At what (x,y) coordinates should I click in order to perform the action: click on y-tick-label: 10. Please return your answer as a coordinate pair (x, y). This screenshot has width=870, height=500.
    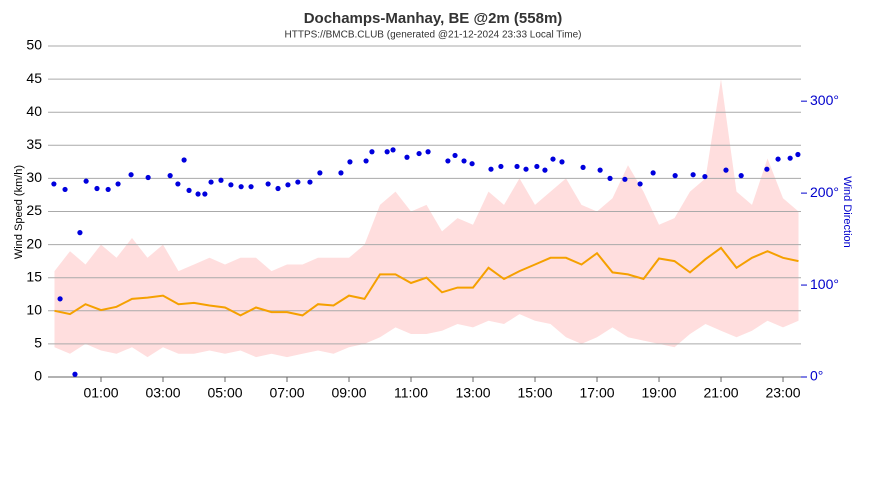
    Looking at the image, I should click on (34, 310).